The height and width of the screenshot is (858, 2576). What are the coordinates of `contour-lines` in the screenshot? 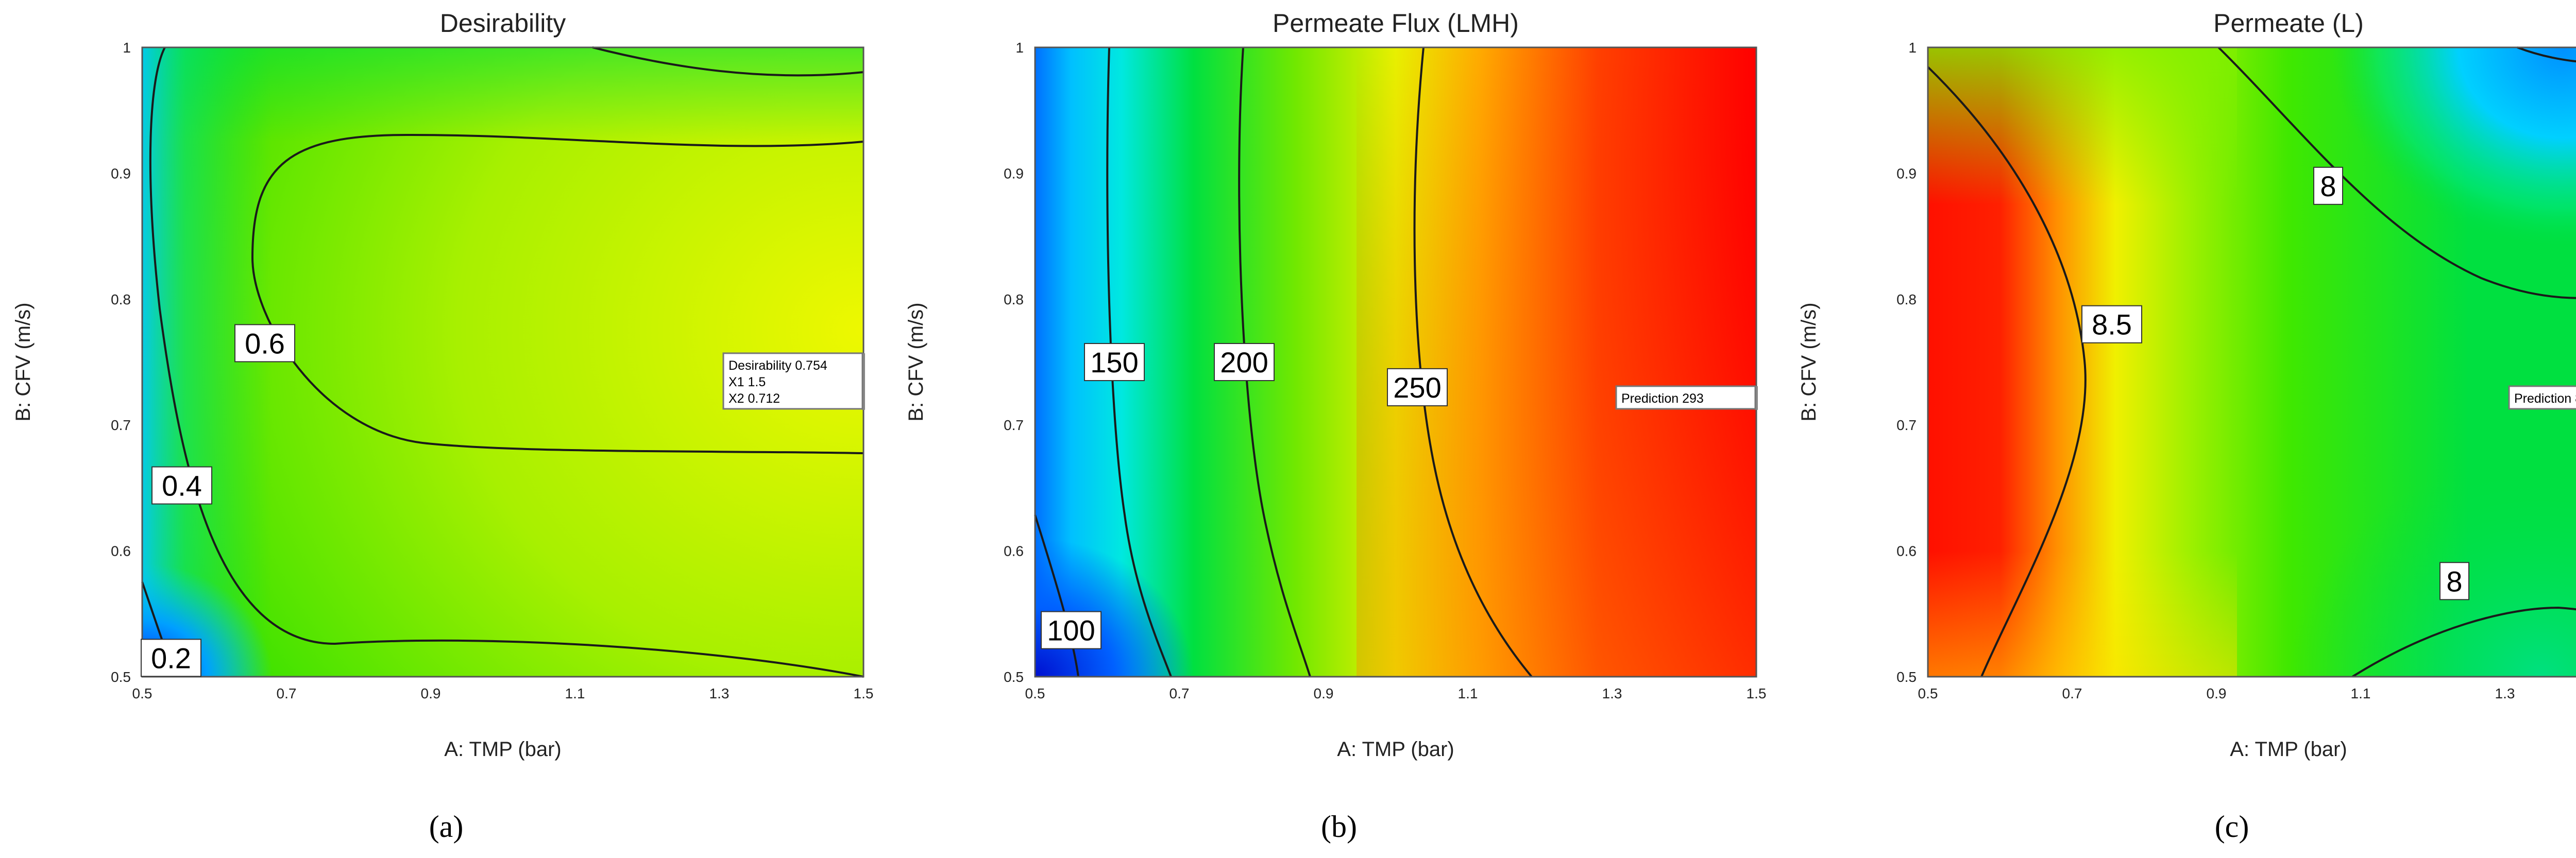 It's located at (1283, 363).